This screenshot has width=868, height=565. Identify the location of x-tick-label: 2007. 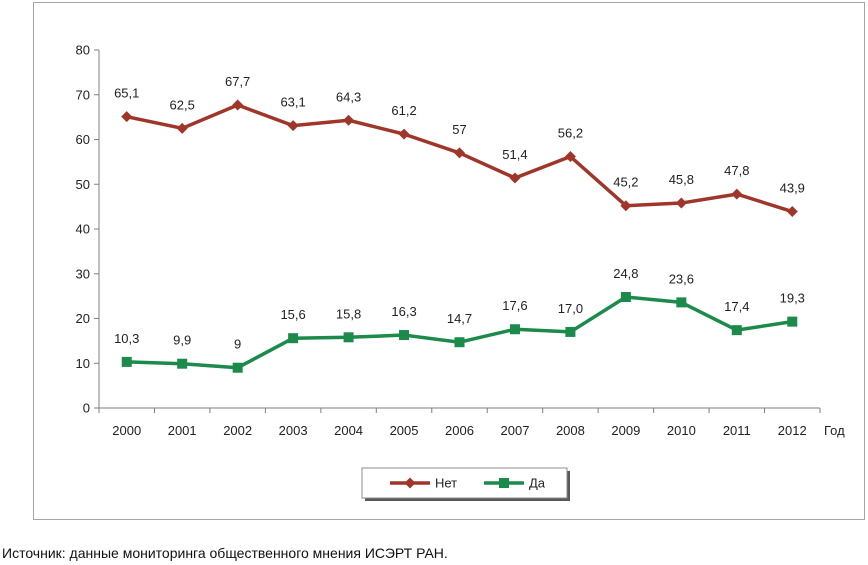
(515, 430).